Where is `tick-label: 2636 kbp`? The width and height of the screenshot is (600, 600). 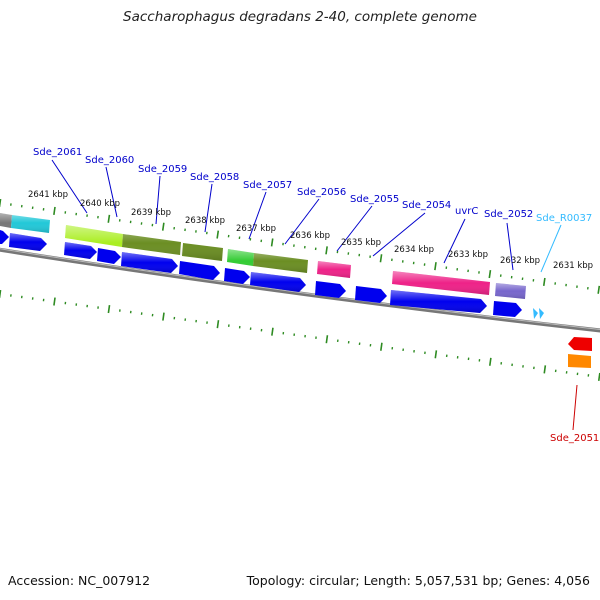 tick-label: 2636 kbp is located at coordinates (310, 236).